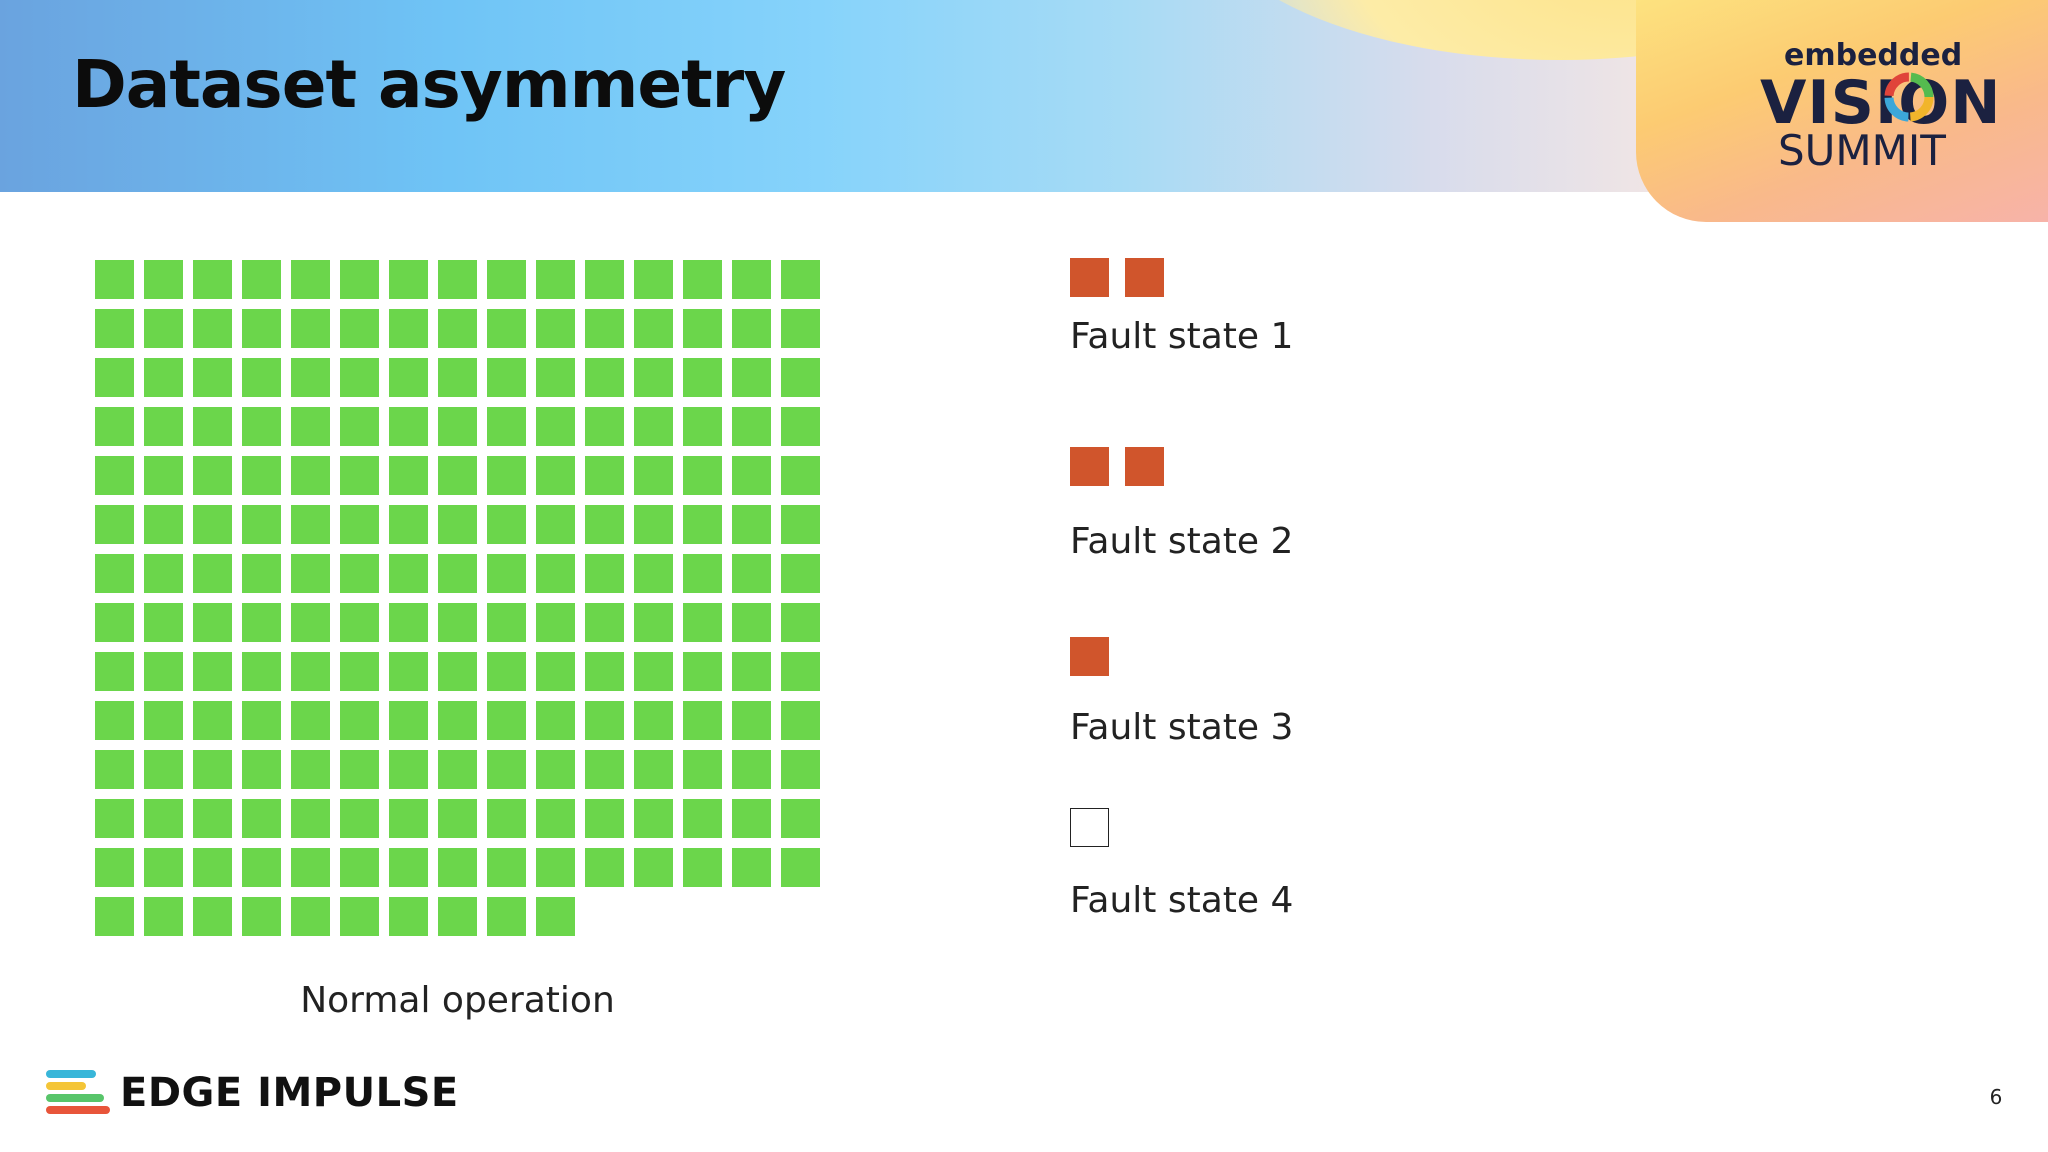 This screenshot has width=2048, height=1152. Describe the element at coordinates (254, 1093) in the screenshot. I see `edge-impulse-logo: EDGE IMPULSE` at that location.